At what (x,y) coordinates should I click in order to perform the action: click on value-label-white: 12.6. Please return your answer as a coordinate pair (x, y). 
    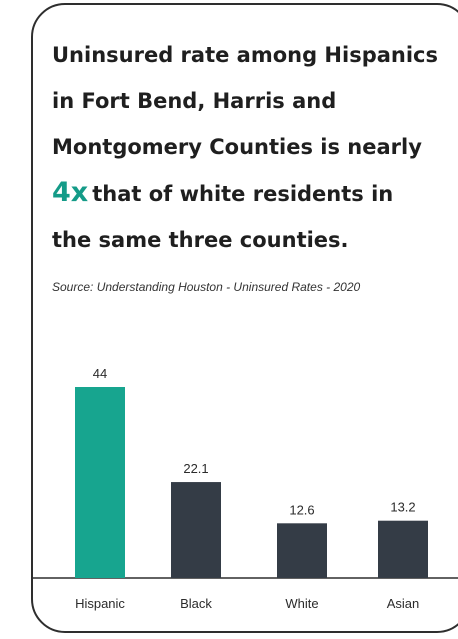
    Looking at the image, I should click on (301, 509).